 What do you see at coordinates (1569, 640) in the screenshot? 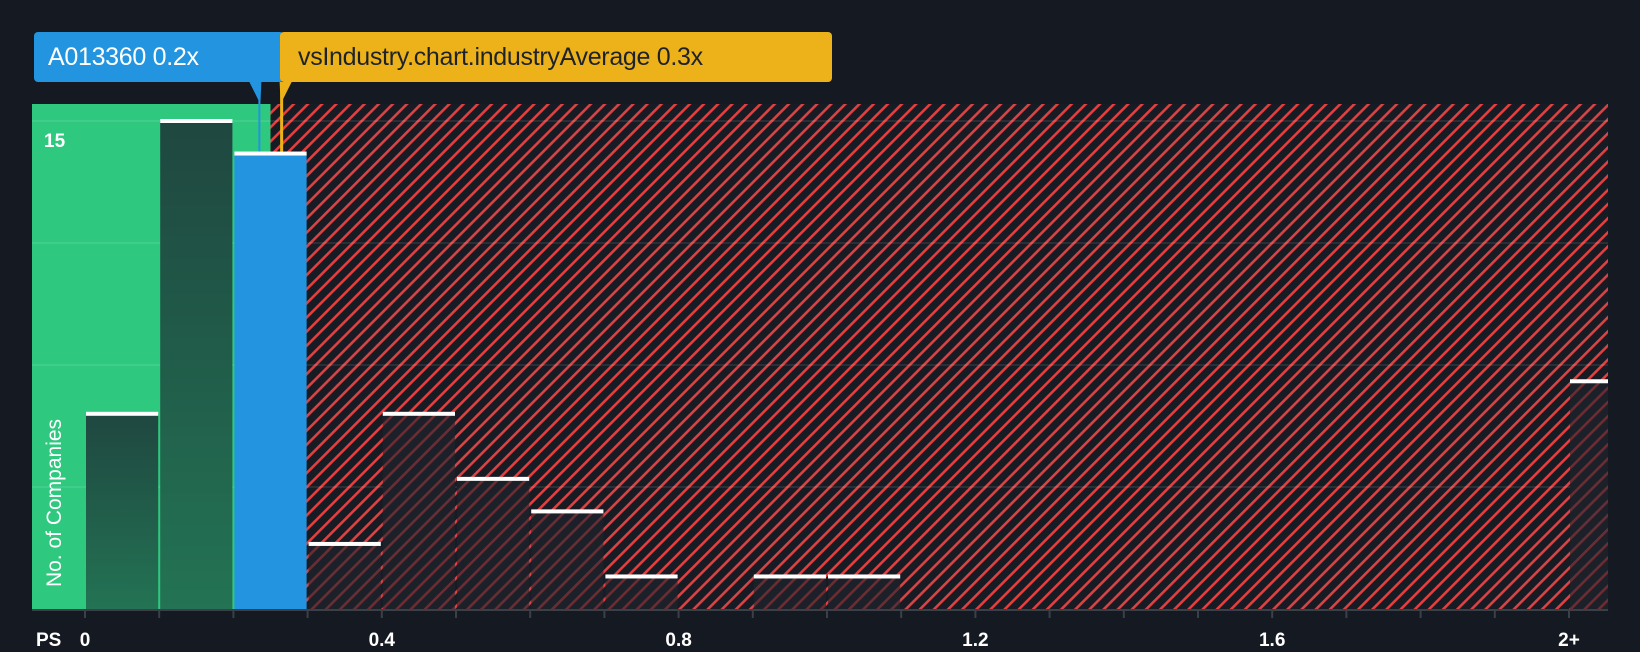
I see `x-tick-label: 2+` at bounding box center [1569, 640].